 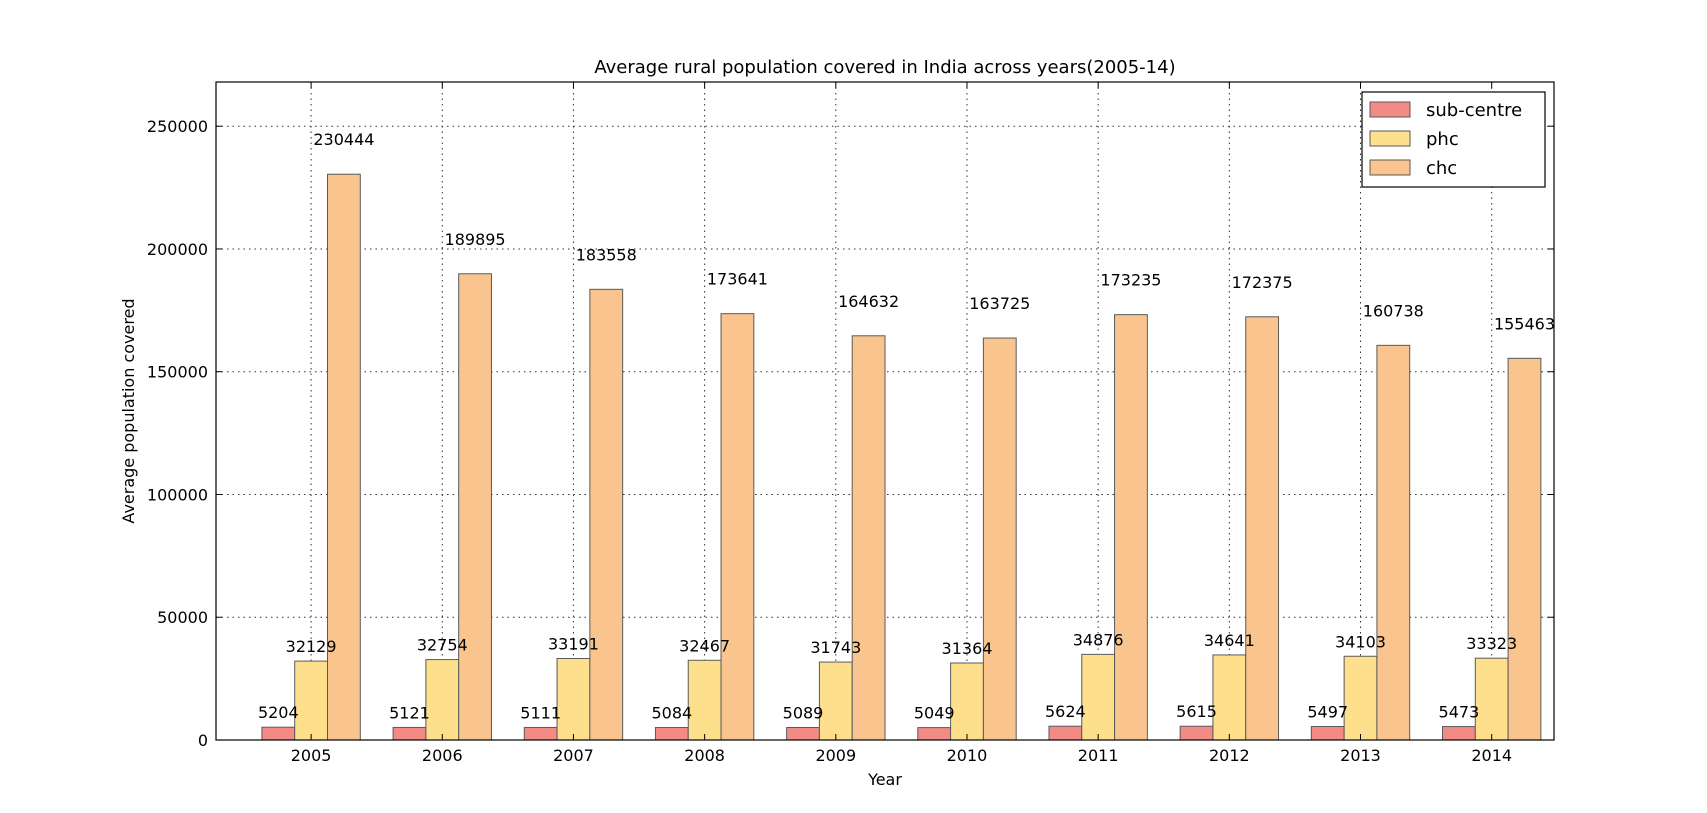 I want to click on legend-swatch-sub-centre, so click(x=1390, y=109).